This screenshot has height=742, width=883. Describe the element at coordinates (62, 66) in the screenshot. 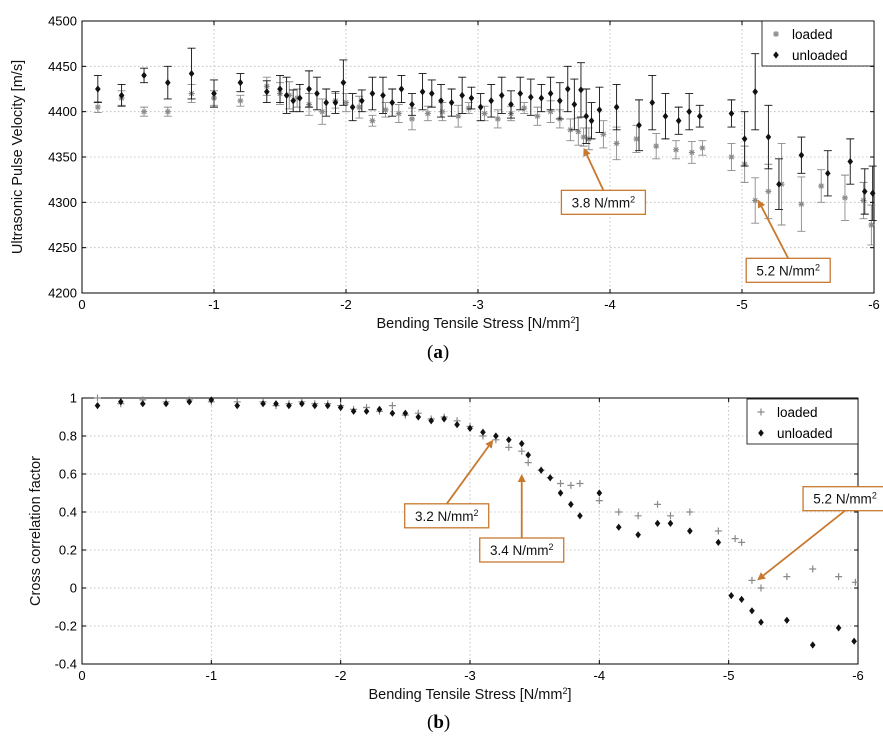

I see `y-tick-label: 4450` at that location.